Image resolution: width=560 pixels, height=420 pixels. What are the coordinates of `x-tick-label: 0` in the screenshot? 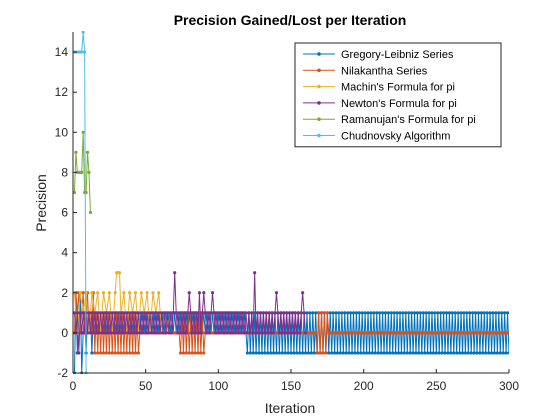 It's located at (73, 386).